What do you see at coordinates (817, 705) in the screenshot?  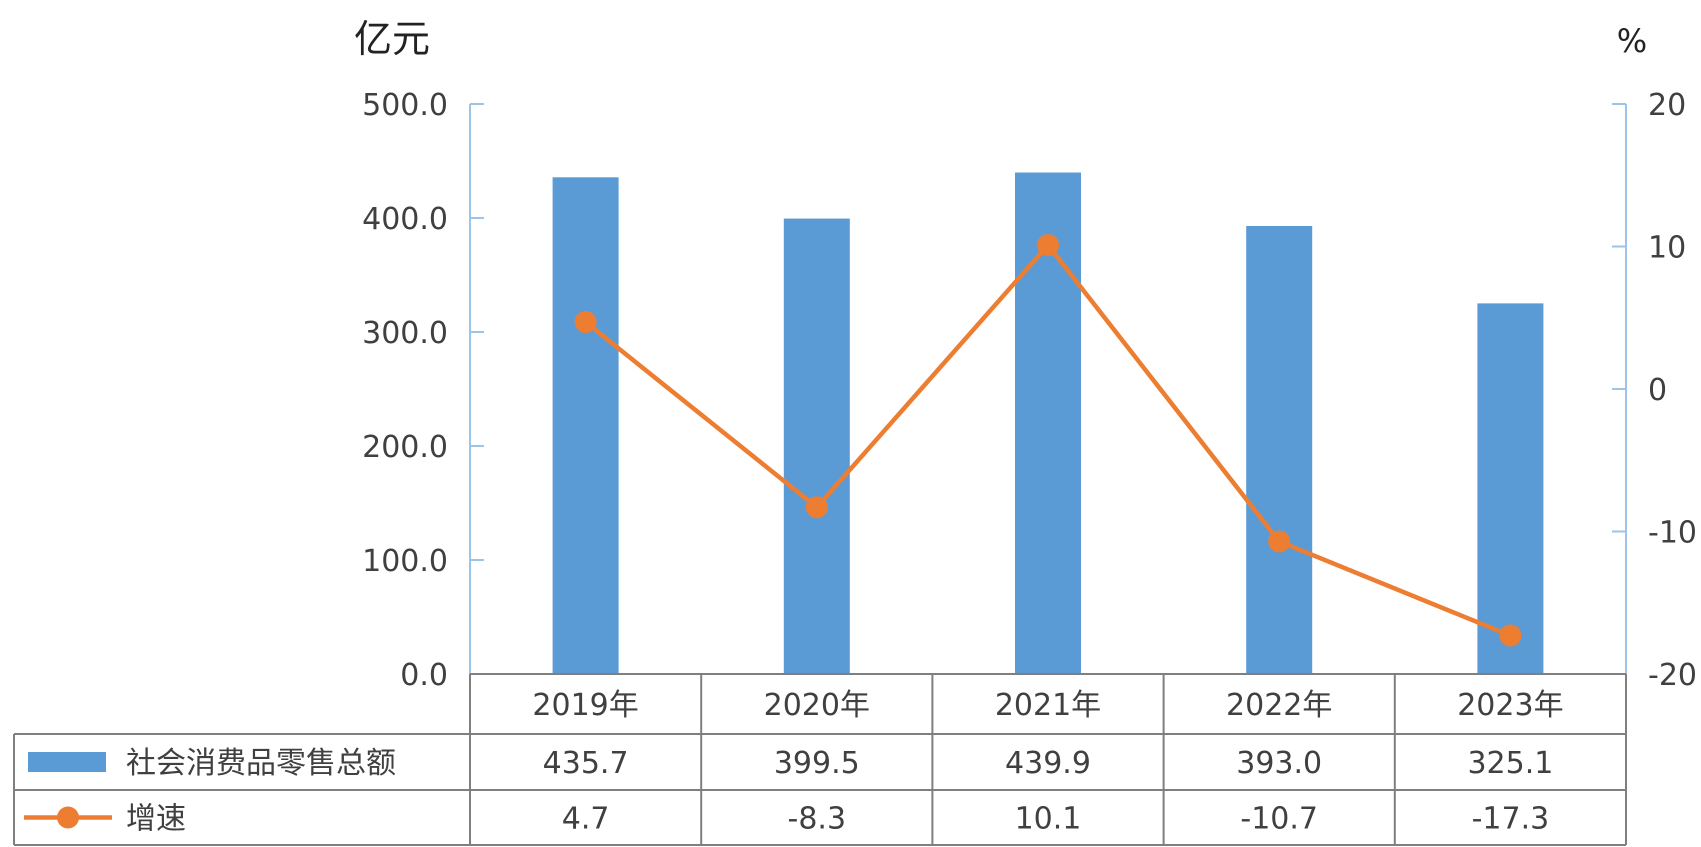 I see `category-label: 2020年` at bounding box center [817, 705].